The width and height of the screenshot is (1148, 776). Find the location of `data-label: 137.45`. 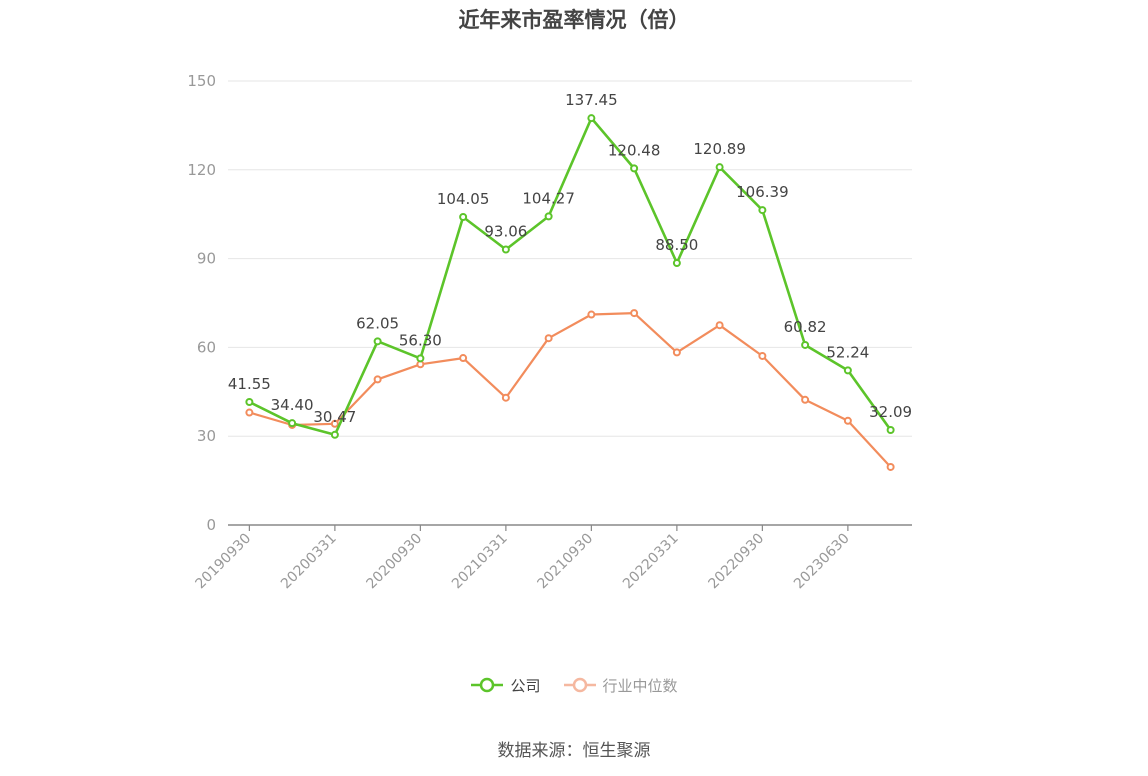

data-label: 137.45 is located at coordinates (591, 100).